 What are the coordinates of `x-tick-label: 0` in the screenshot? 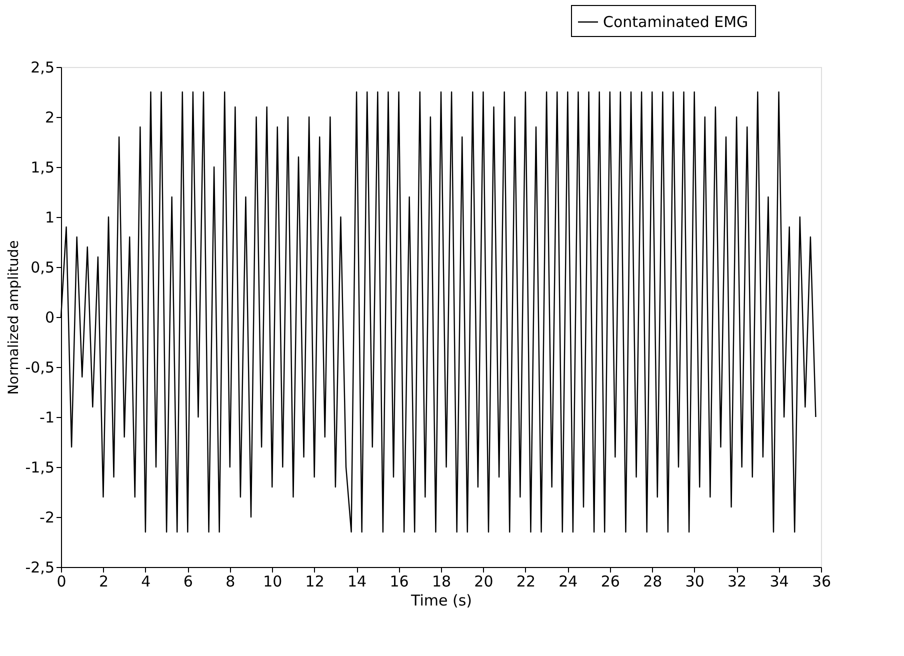 It's located at (61, 581).